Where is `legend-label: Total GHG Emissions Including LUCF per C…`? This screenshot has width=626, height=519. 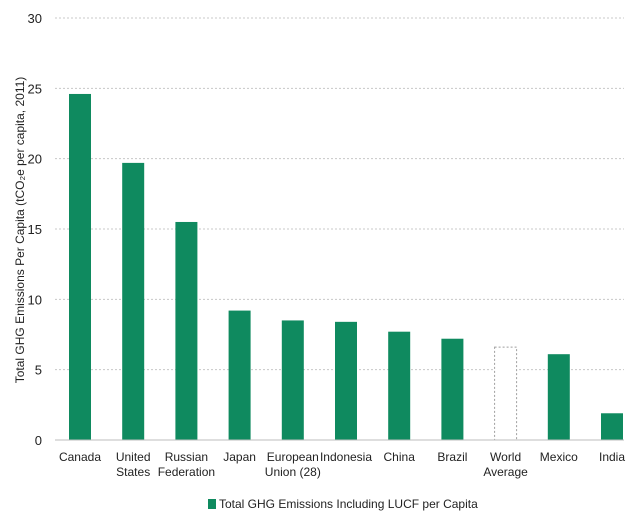 legend-label: Total GHG Emissions Including LUCF per C… is located at coordinates (348, 504).